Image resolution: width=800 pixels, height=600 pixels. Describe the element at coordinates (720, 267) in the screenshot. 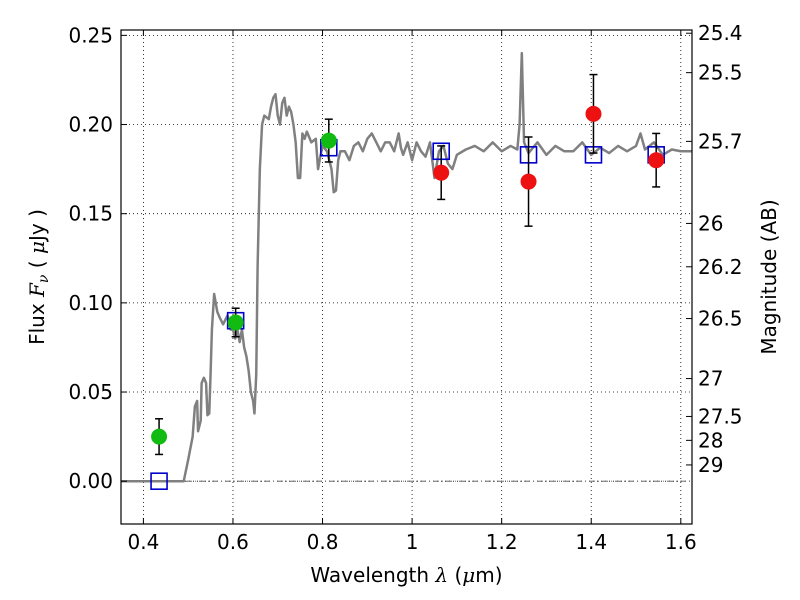

I see `magnitude-tick-label: 26.2` at that location.